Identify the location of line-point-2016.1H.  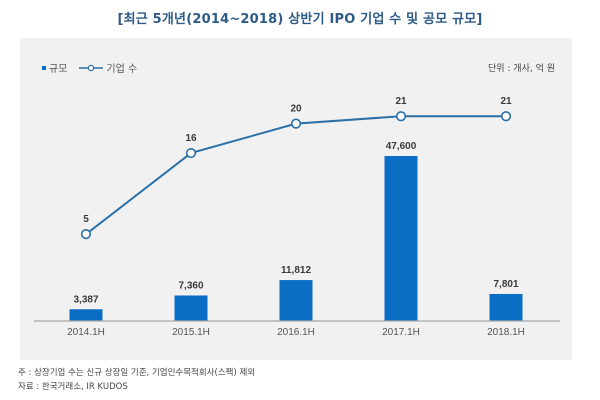
(296, 123).